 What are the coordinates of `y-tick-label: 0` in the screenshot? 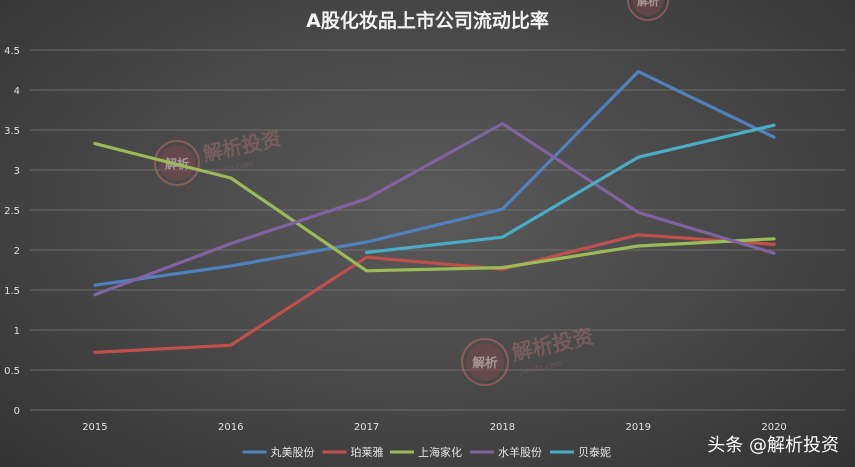 It's located at (17, 411).